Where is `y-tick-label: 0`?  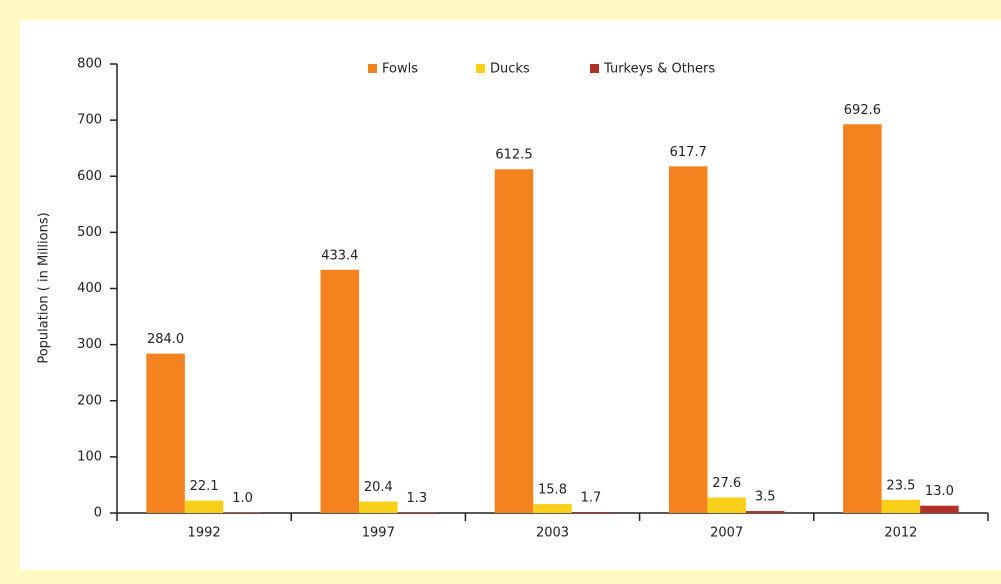 y-tick-label: 0 is located at coordinates (98, 513).